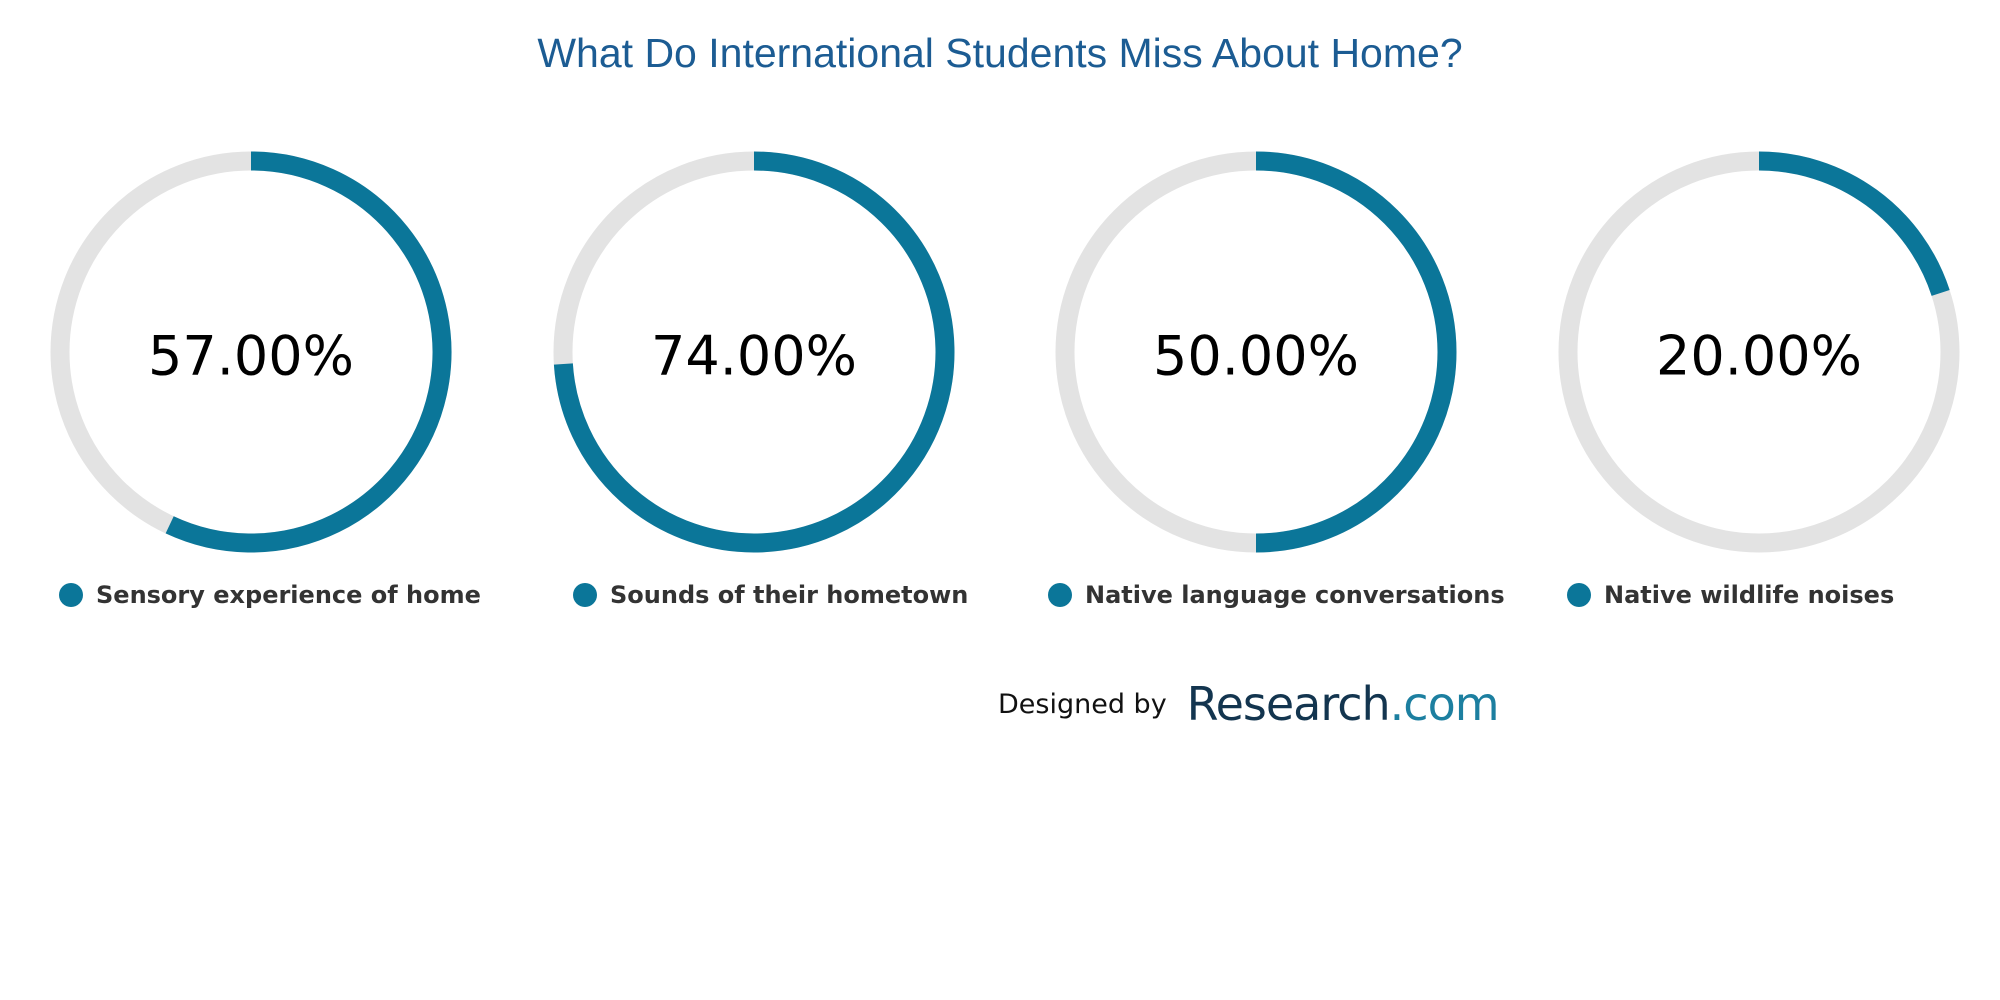  What do you see at coordinates (1759, 356) in the screenshot?
I see `donut-value-label: 20.00%` at bounding box center [1759, 356].